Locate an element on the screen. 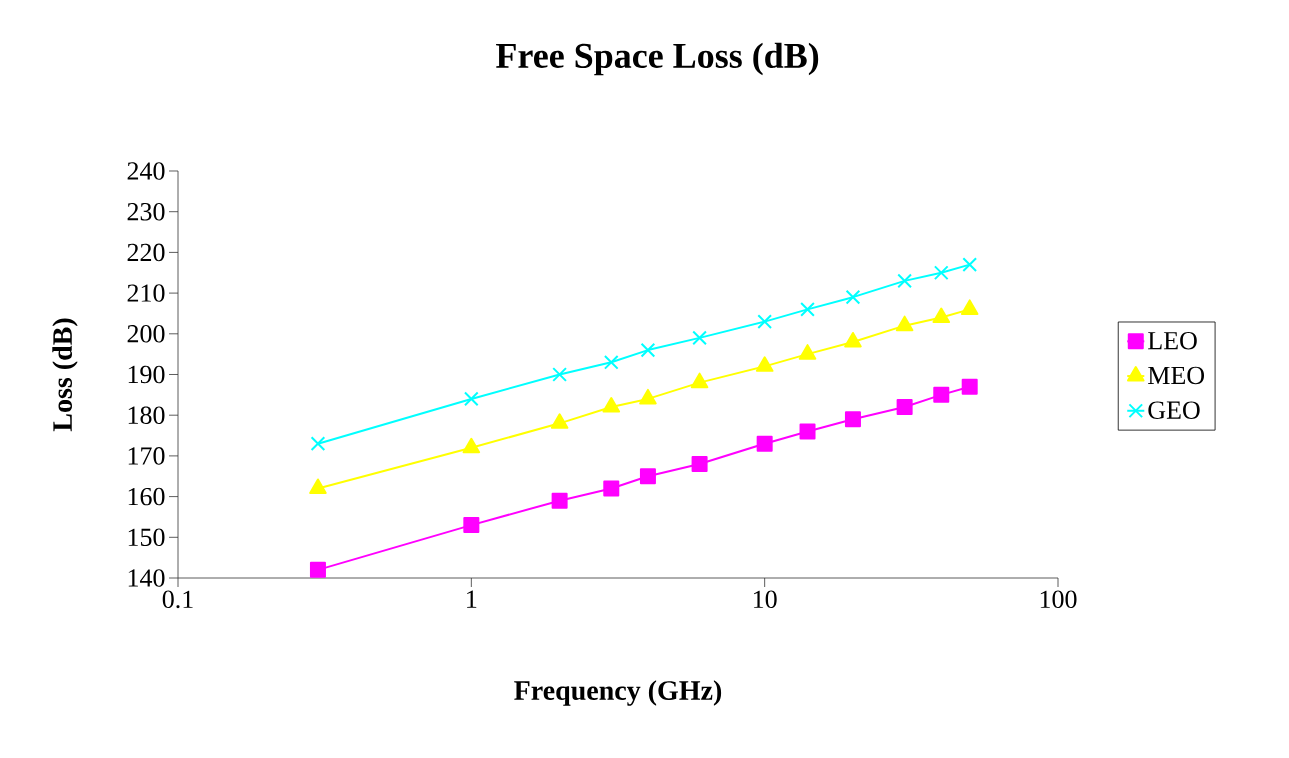 Image resolution: width=1289 pixels, height=758 pixels. y-tick-label: 230 is located at coordinates (146, 211).